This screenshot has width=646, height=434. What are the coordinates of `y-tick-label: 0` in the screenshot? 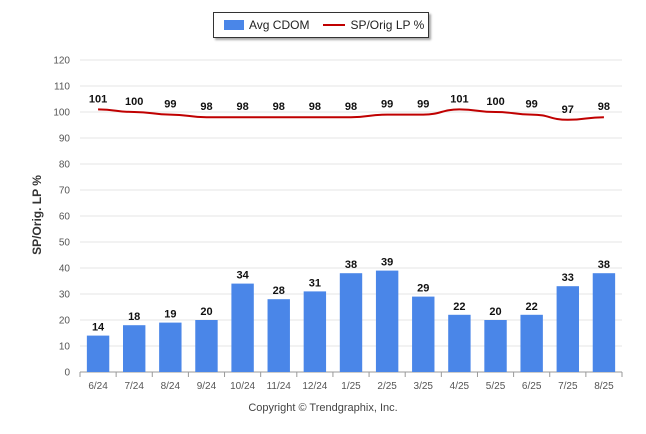 It's located at (67, 373).